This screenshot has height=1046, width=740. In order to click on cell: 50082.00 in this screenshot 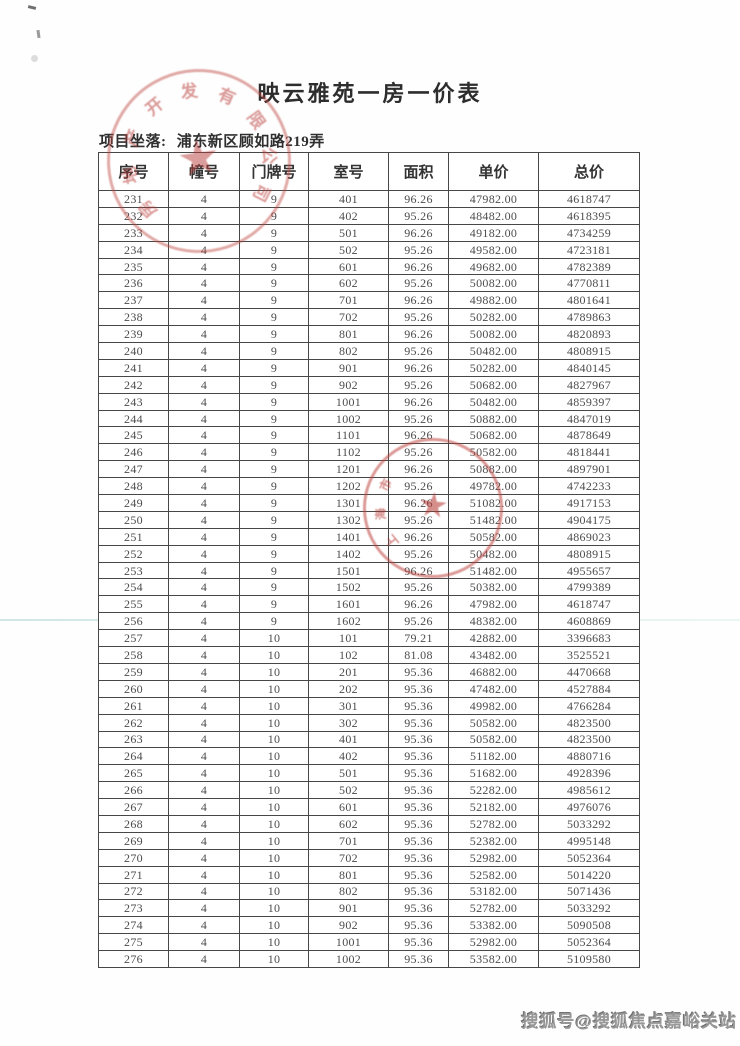, I will do `click(493, 334)`.